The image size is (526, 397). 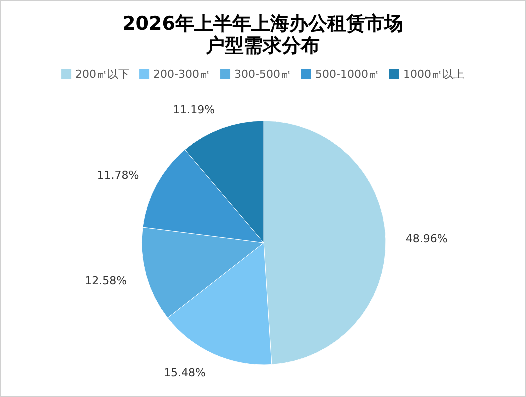 What do you see at coordinates (263, 74) in the screenshot?
I see `legend-label: 300-500㎡` at bounding box center [263, 74].